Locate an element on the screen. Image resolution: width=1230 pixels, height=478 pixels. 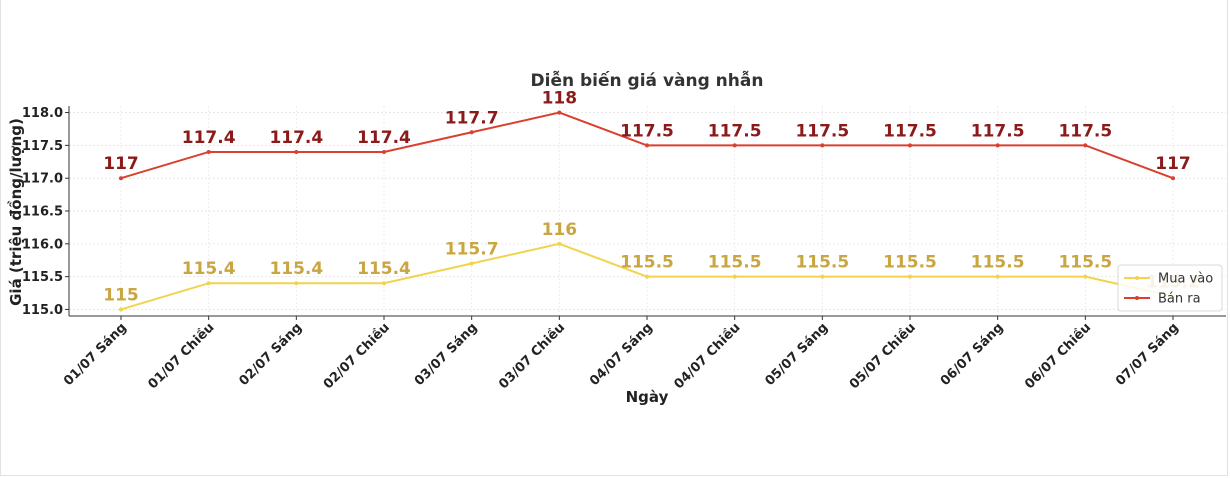
chart-title: Diễn biến giá vàng nhẫn is located at coordinates (647, 80).